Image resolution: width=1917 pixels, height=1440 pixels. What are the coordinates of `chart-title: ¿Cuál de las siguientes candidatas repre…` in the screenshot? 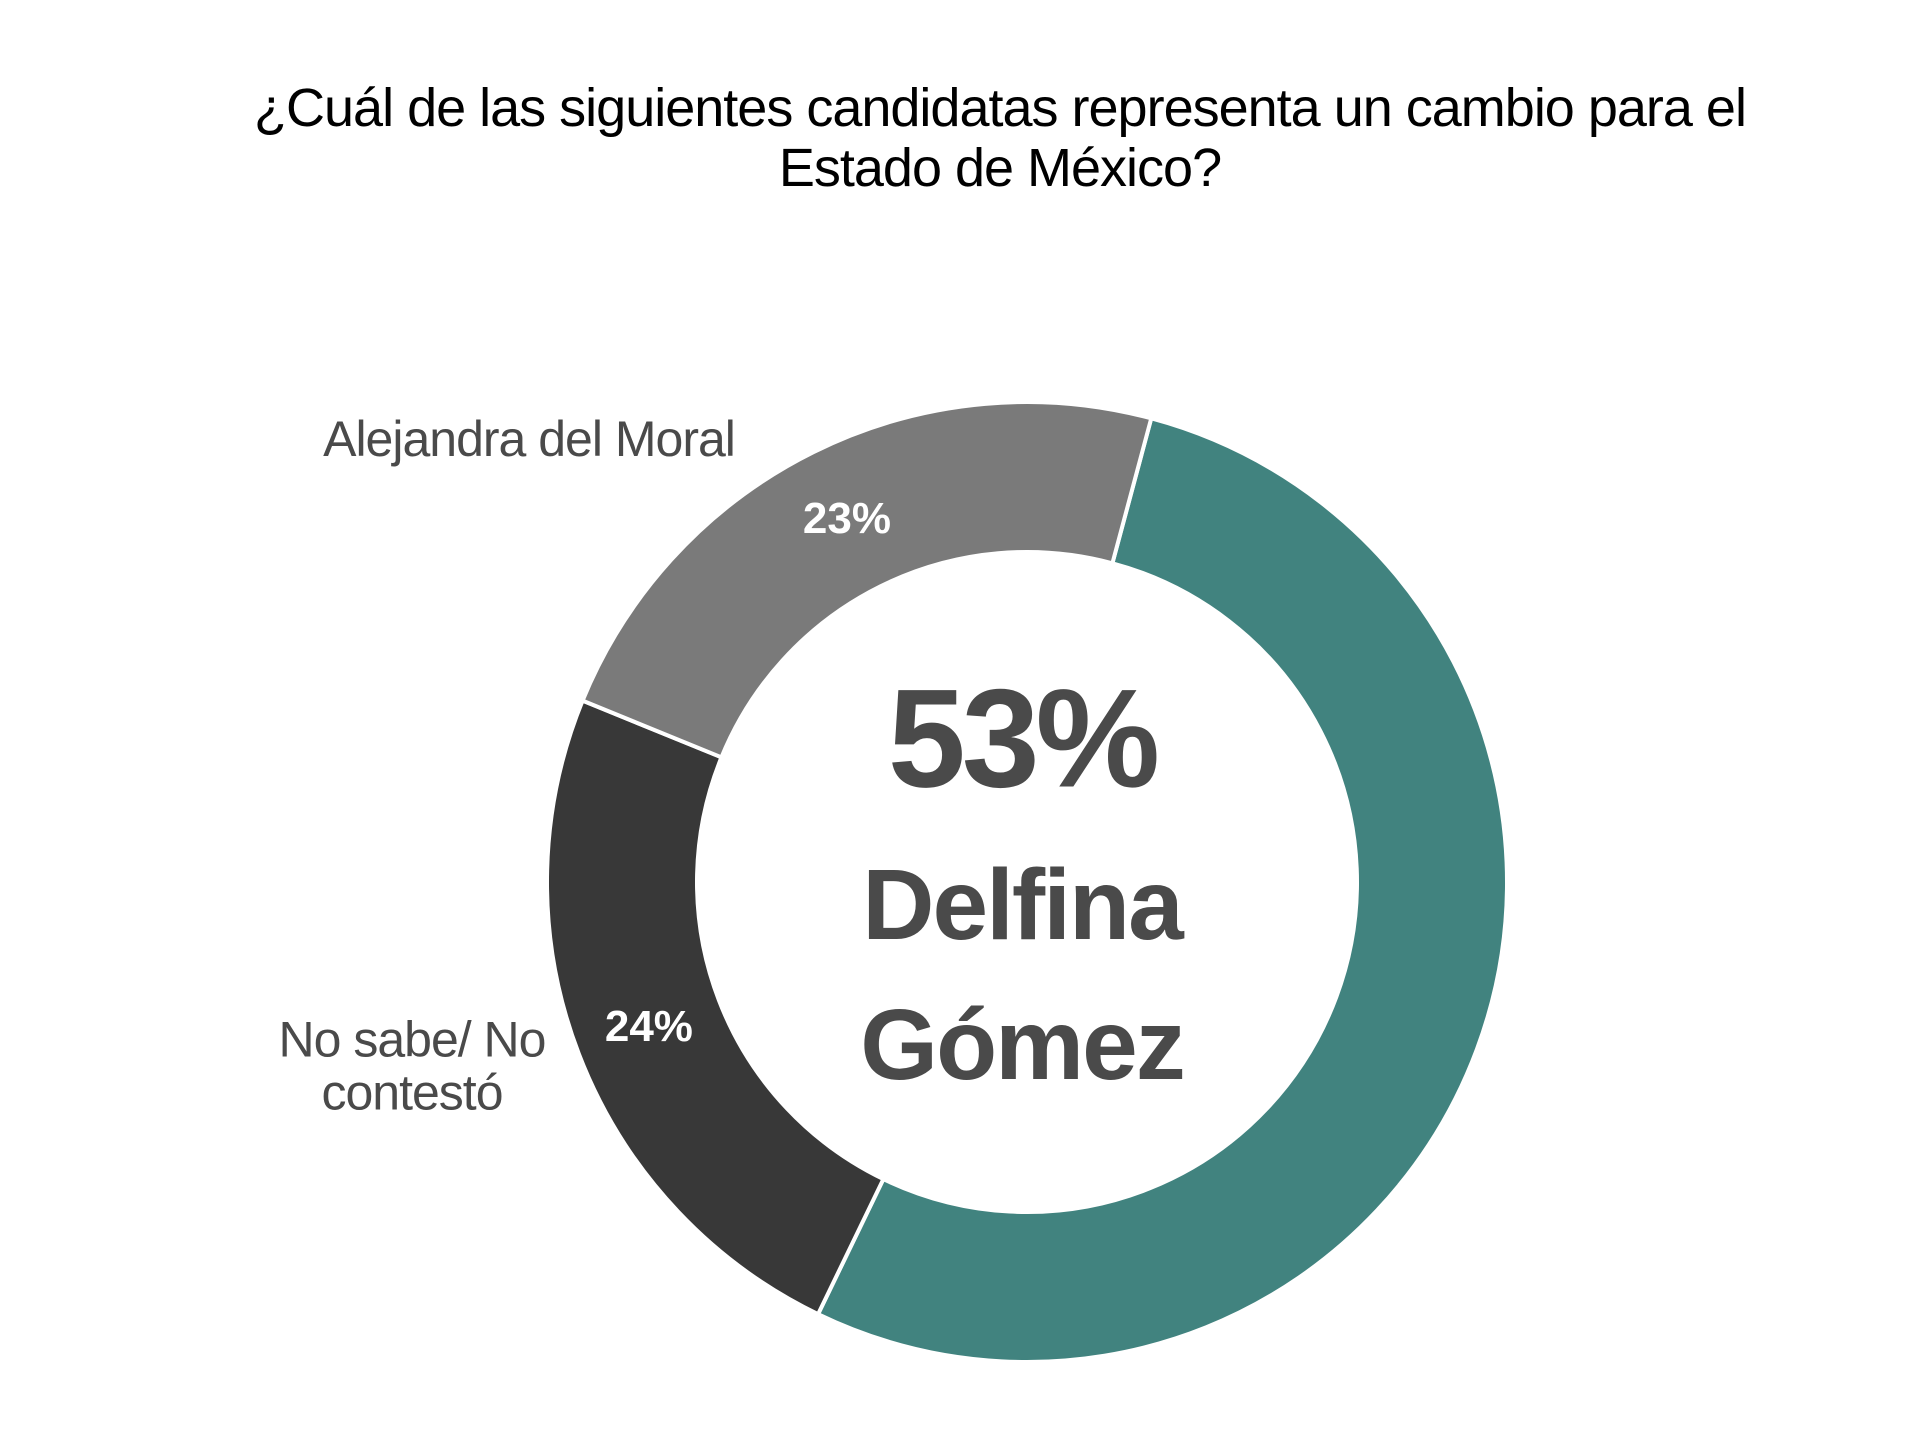 It's located at (1000, 138).